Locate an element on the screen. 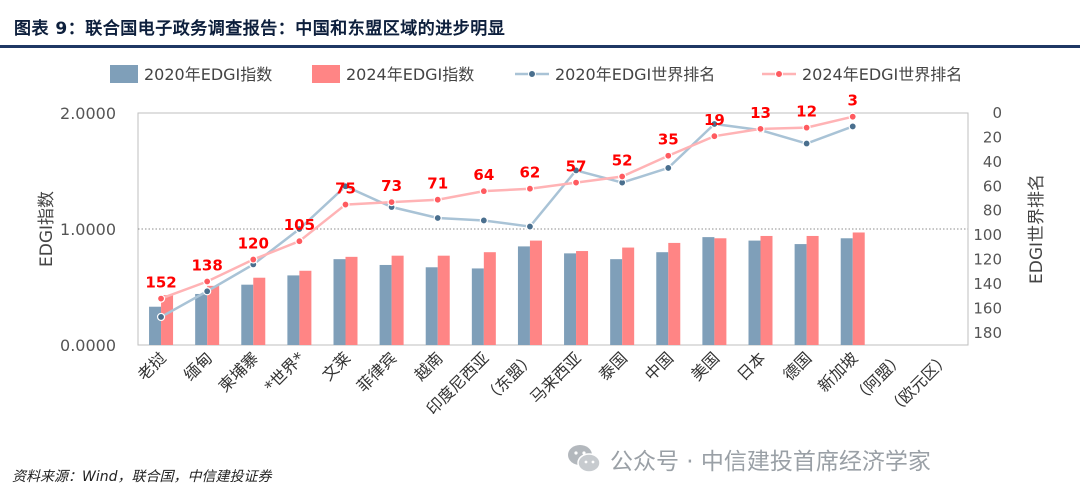 The width and height of the screenshot is (1080, 501). legend-marker is located at coordinates (532, 74).